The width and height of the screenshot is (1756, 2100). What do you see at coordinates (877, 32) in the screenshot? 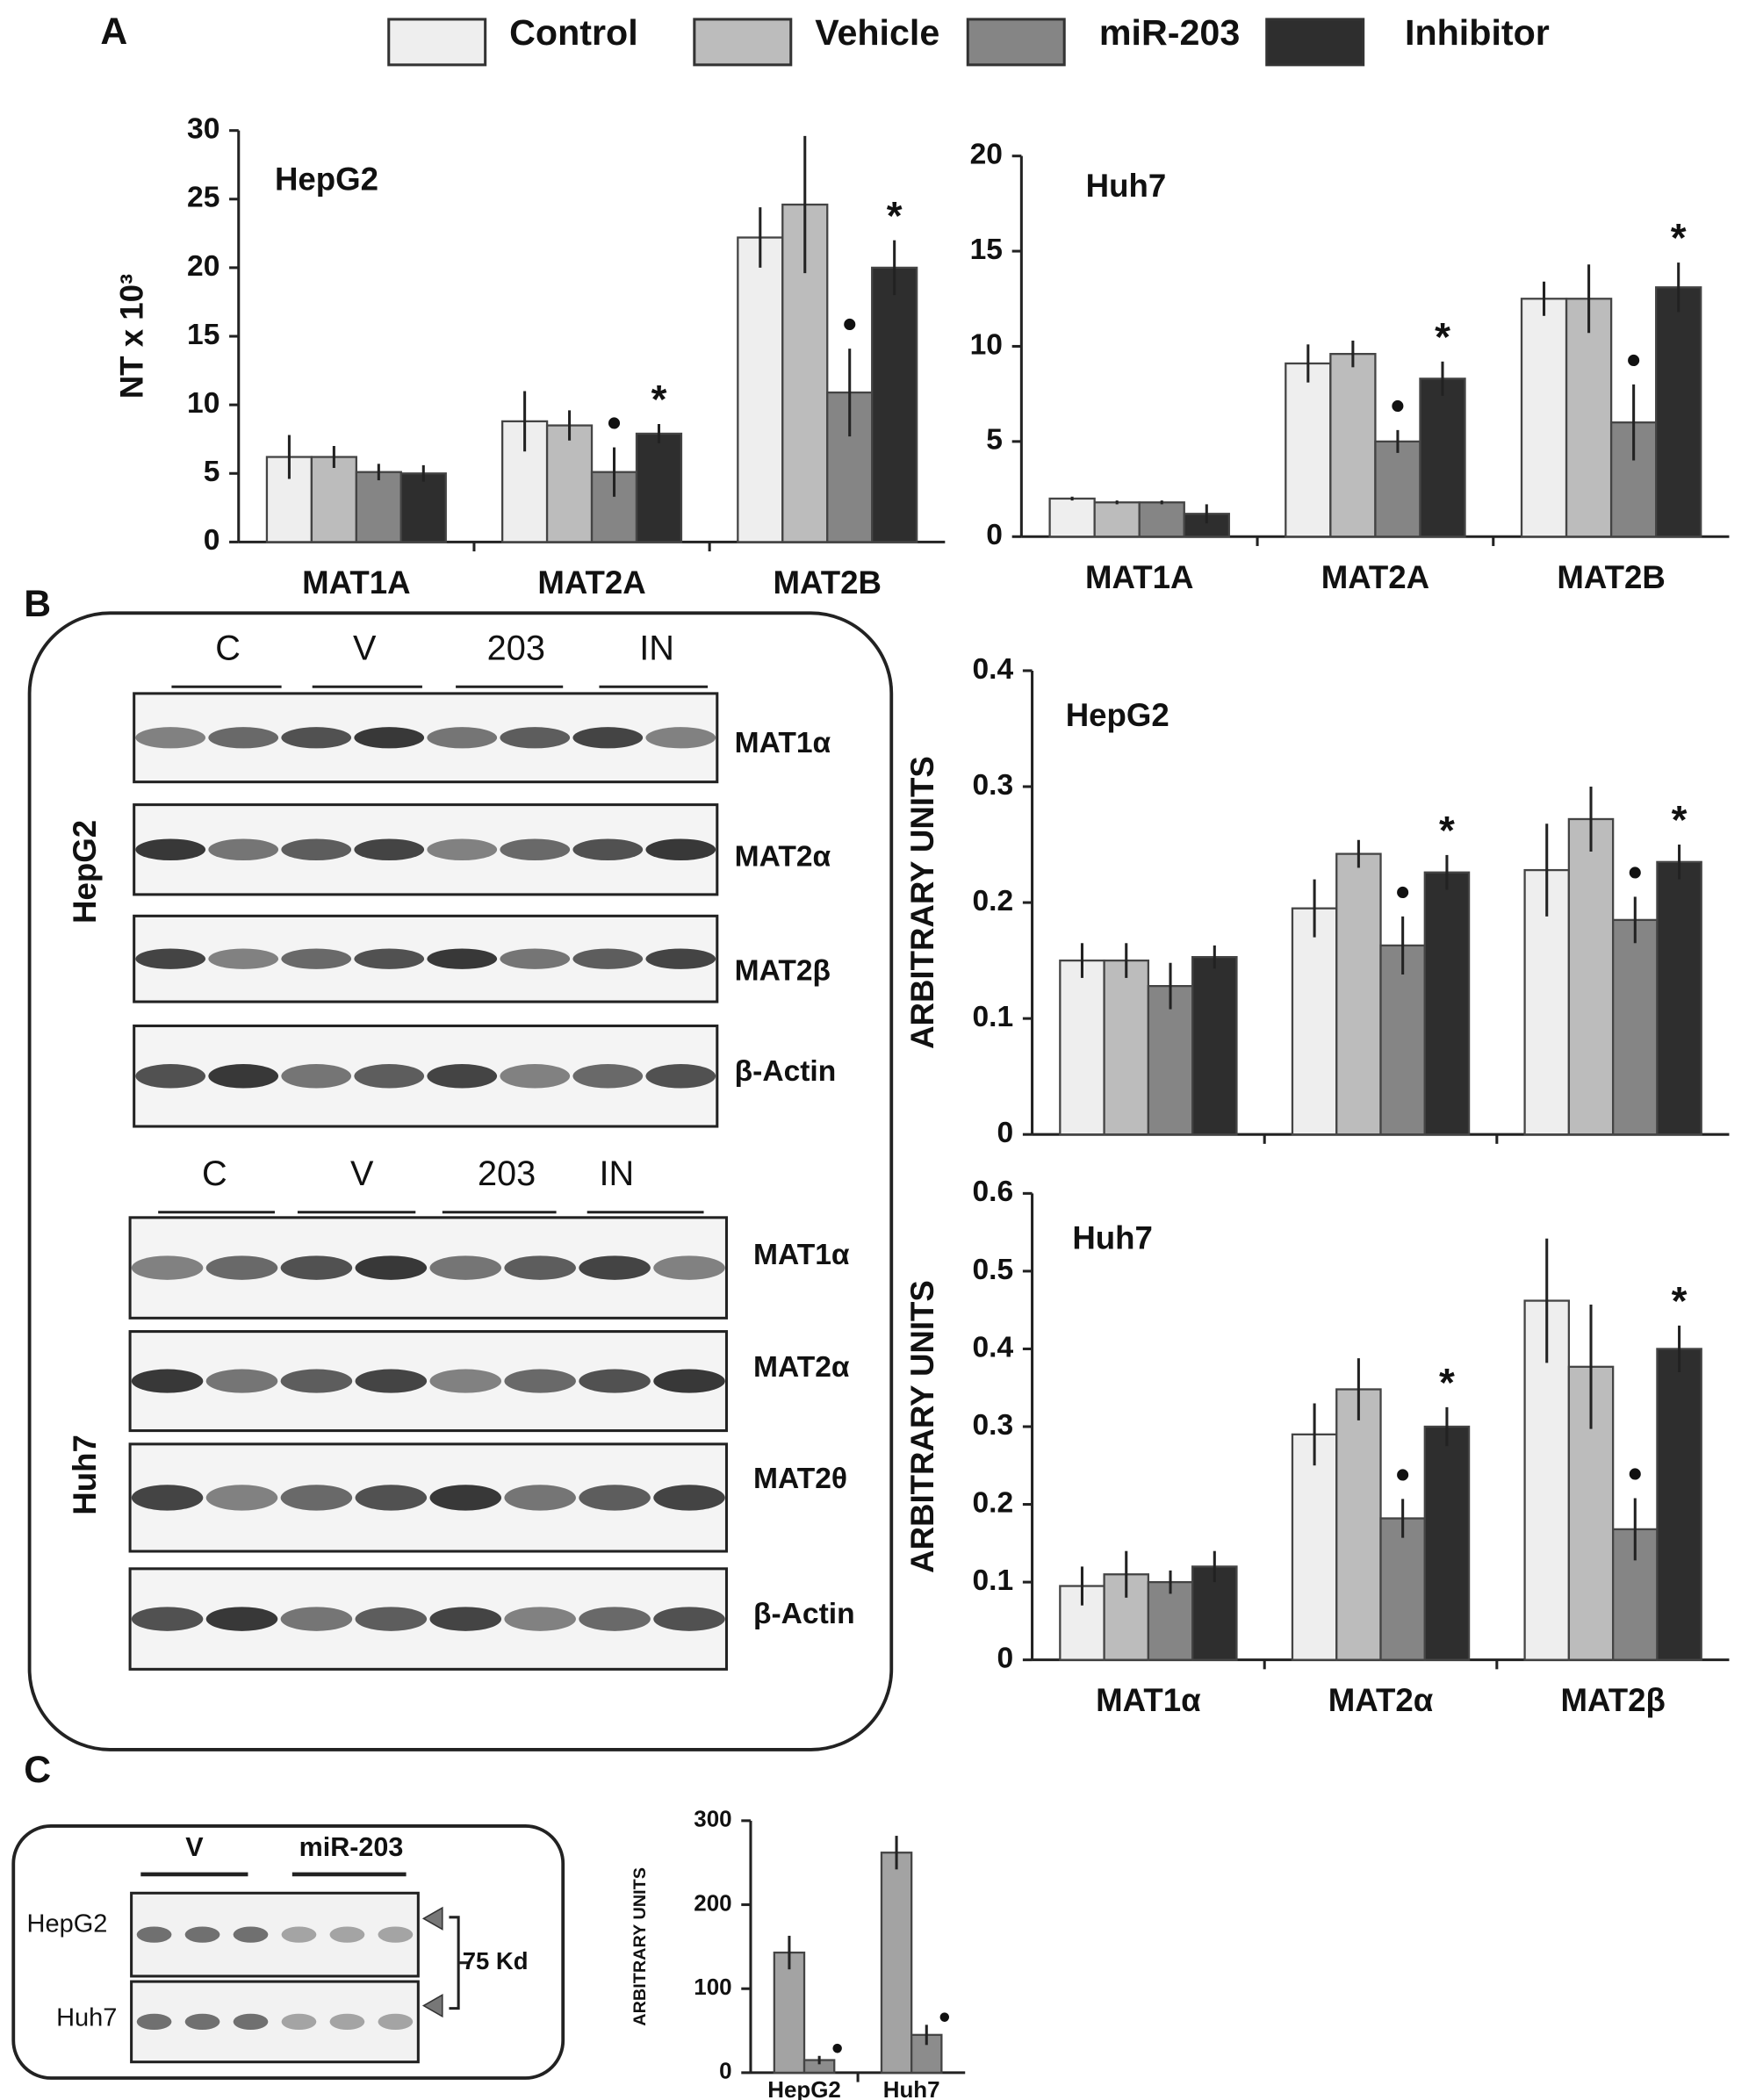
I see `legend-label: Vehicle` at bounding box center [877, 32].